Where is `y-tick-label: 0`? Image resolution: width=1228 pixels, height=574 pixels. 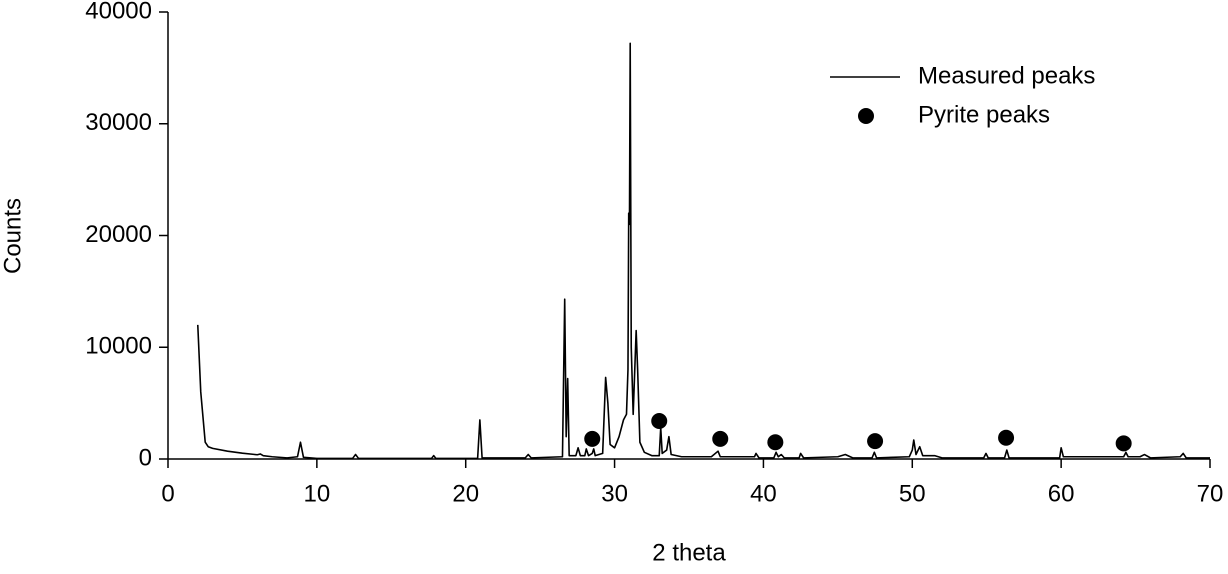
y-tick-label: 0 is located at coordinates (145, 457).